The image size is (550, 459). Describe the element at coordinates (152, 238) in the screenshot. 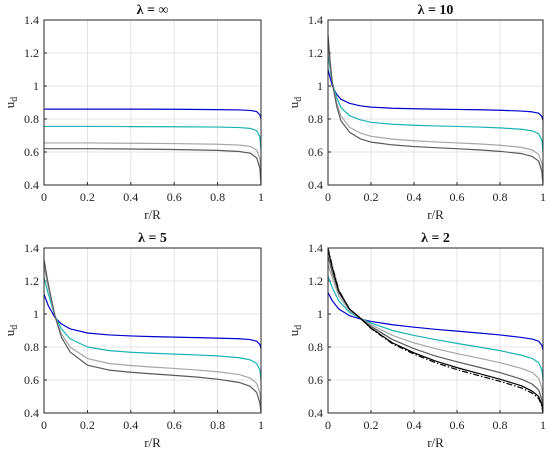

I see `panel-title: λ = 5` at that location.